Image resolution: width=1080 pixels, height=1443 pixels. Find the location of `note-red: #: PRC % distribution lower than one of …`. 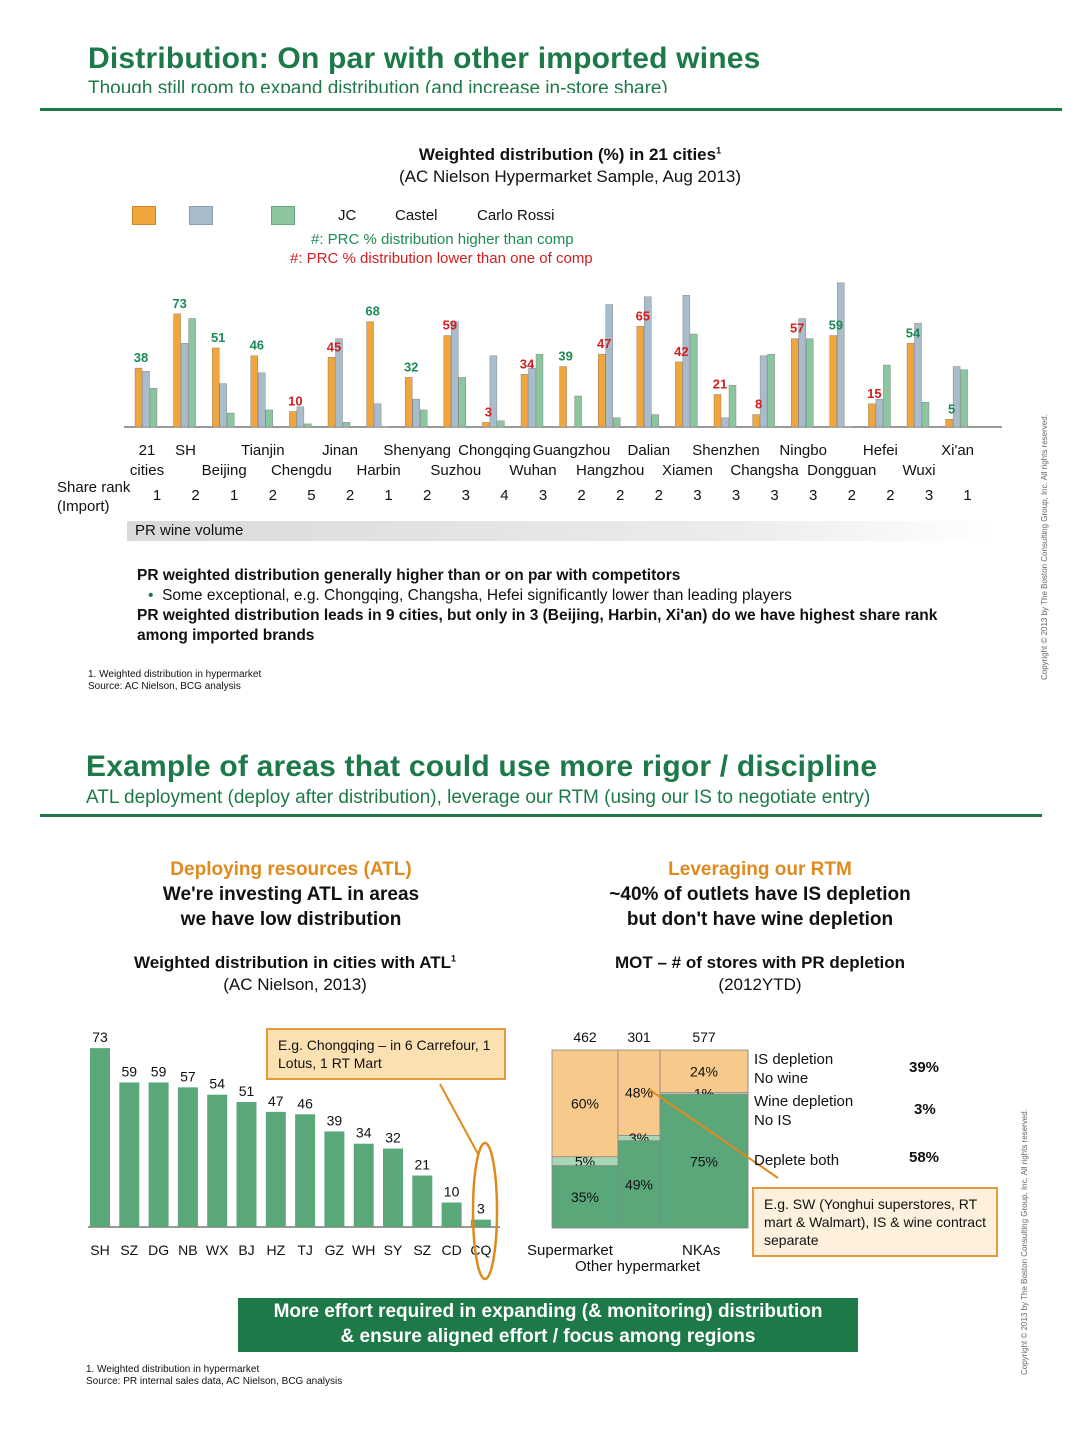

note-red: #: PRC % distribution lower than one of … is located at coordinates (441, 258).